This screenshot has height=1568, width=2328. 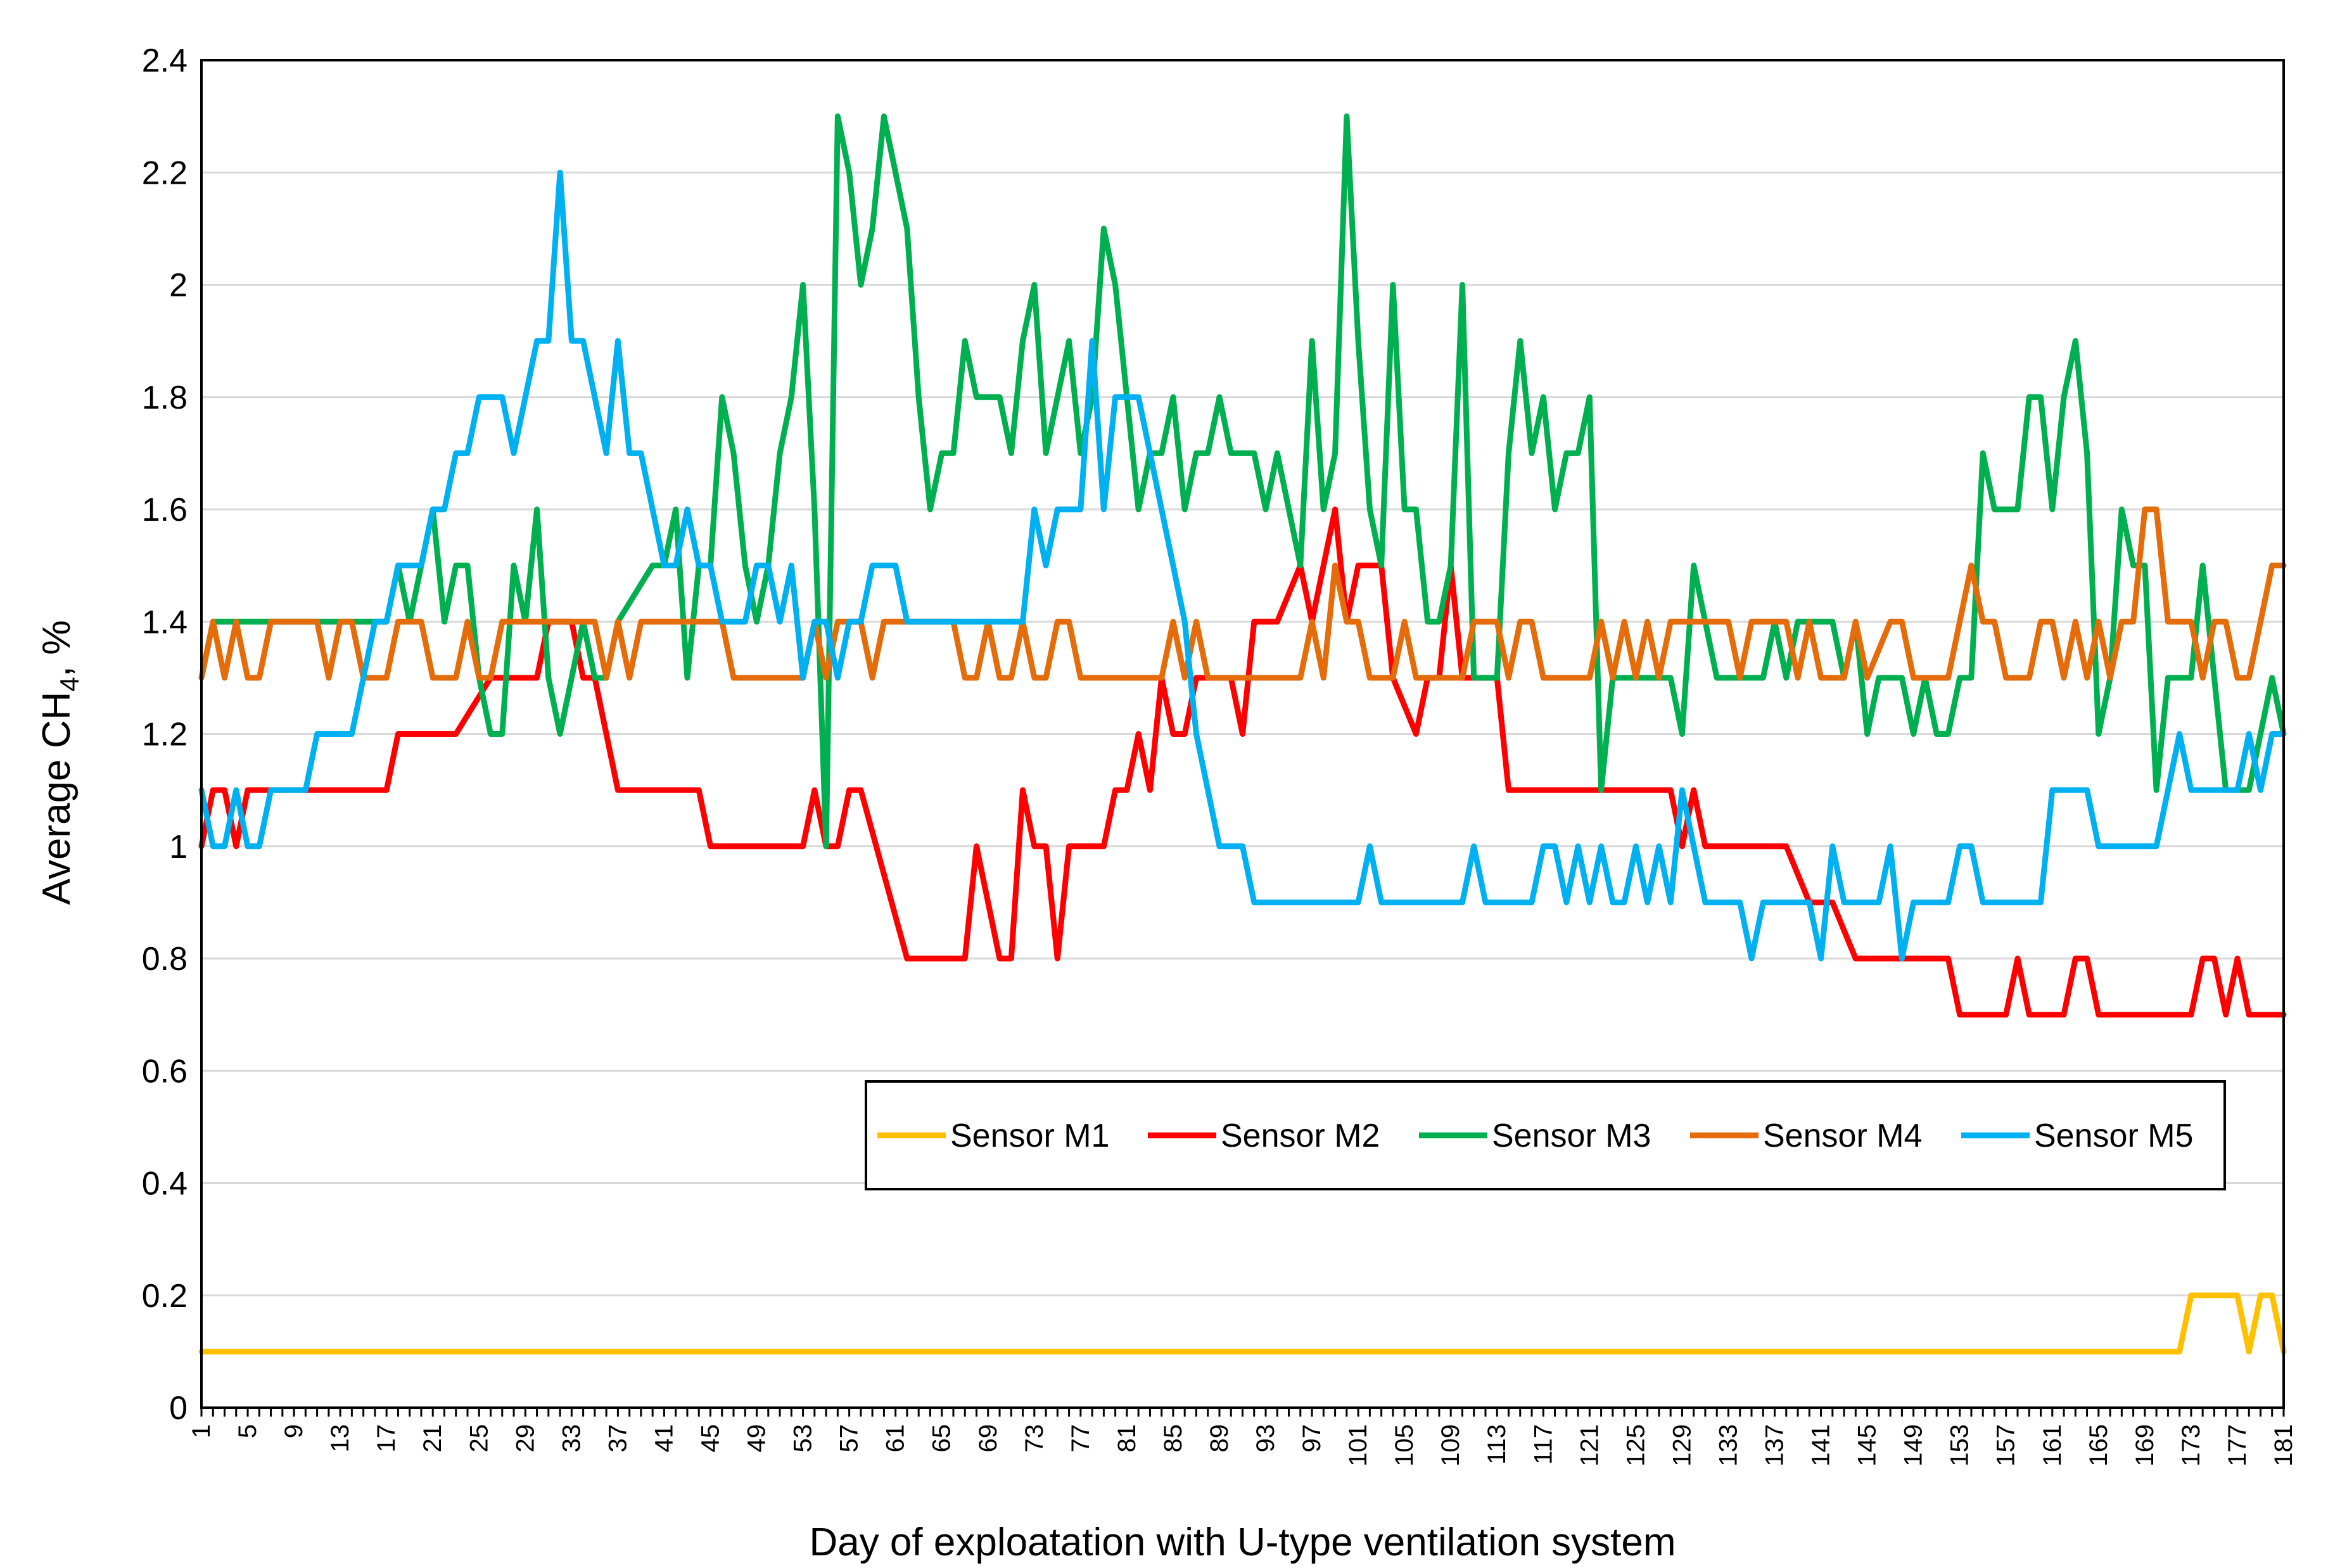 What do you see at coordinates (571, 1438) in the screenshot?
I see `x-tick-label: 33` at bounding box center [571, 1438].